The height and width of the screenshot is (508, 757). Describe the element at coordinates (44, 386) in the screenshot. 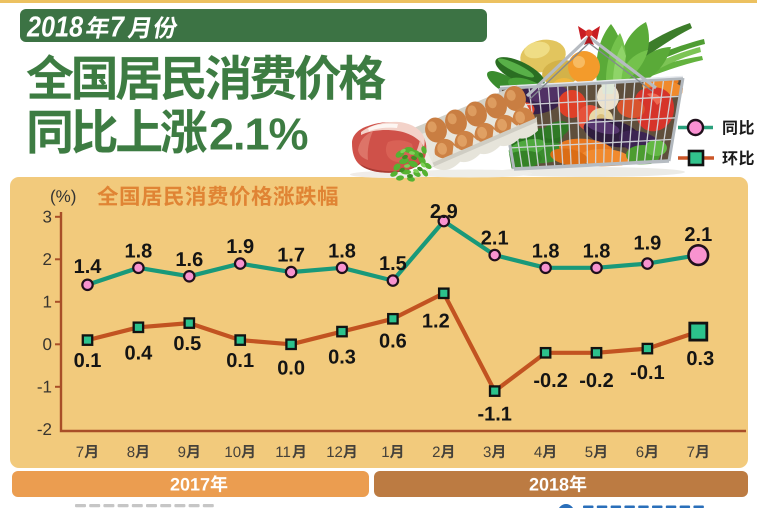

I see `svg-text: -1` at that location.